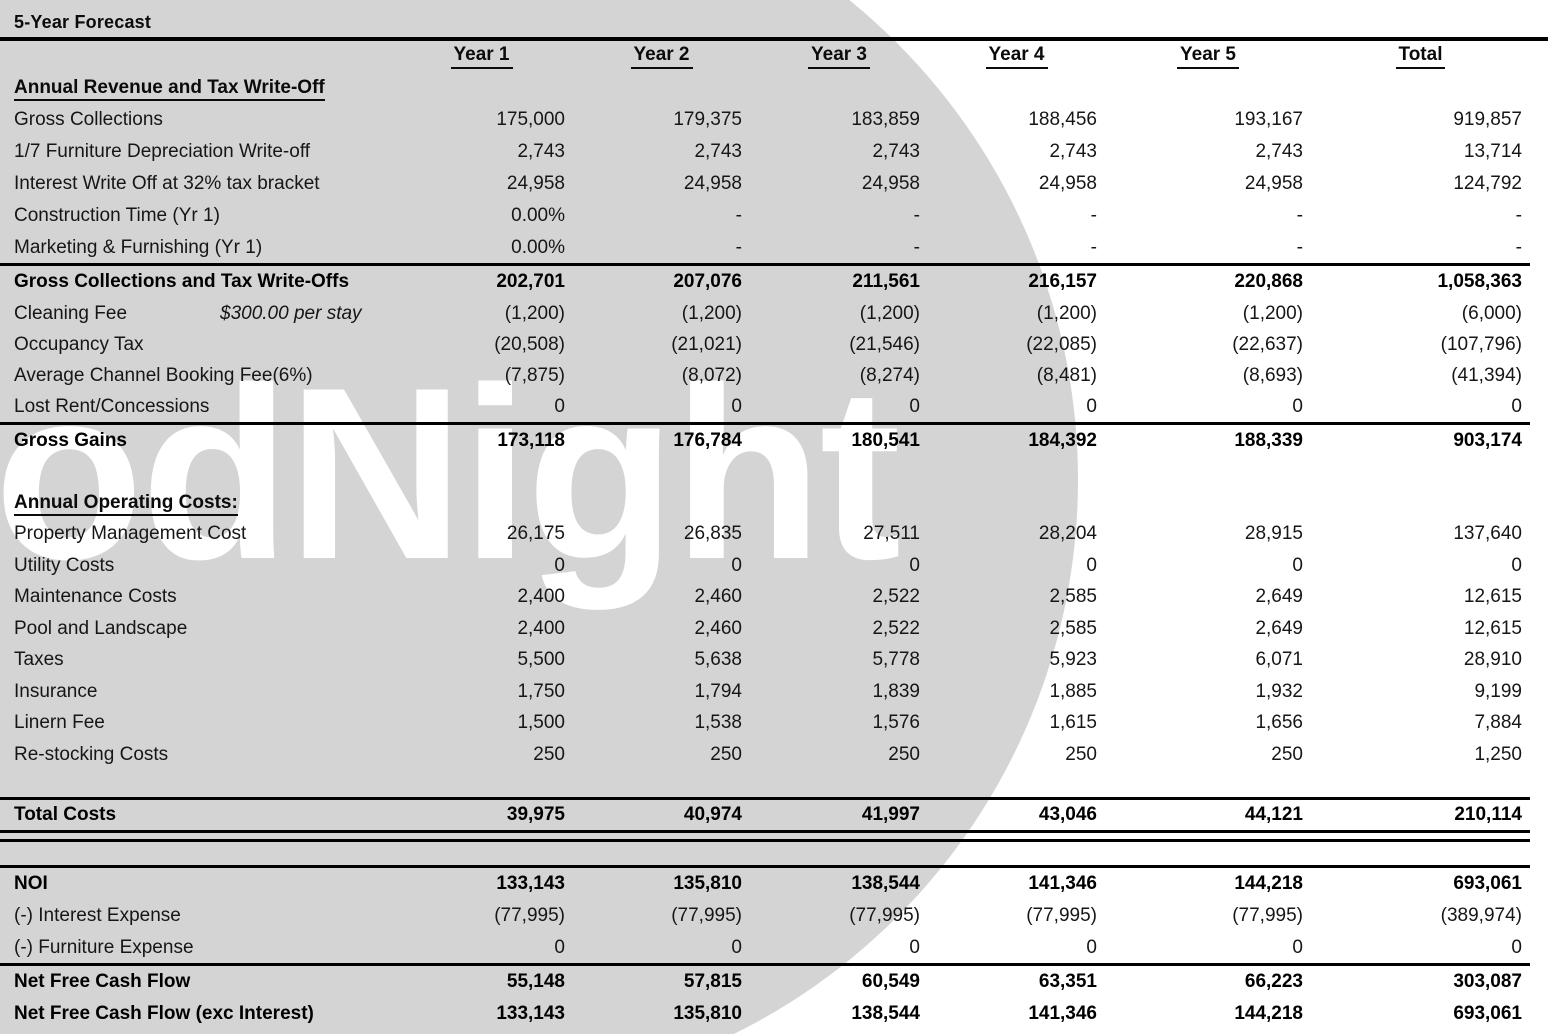  Describe the element at coordinates (707, 281) in the screenshot. I see `cell-value: 207,076` at that location.